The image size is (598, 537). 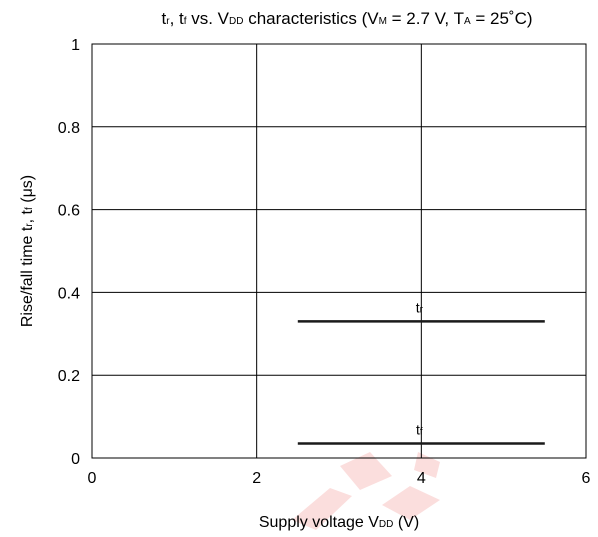 What do you see at coordinates (586, 478) in the screenshot?
I see `x-tick-label: 6` at bounding box center [586, 478].